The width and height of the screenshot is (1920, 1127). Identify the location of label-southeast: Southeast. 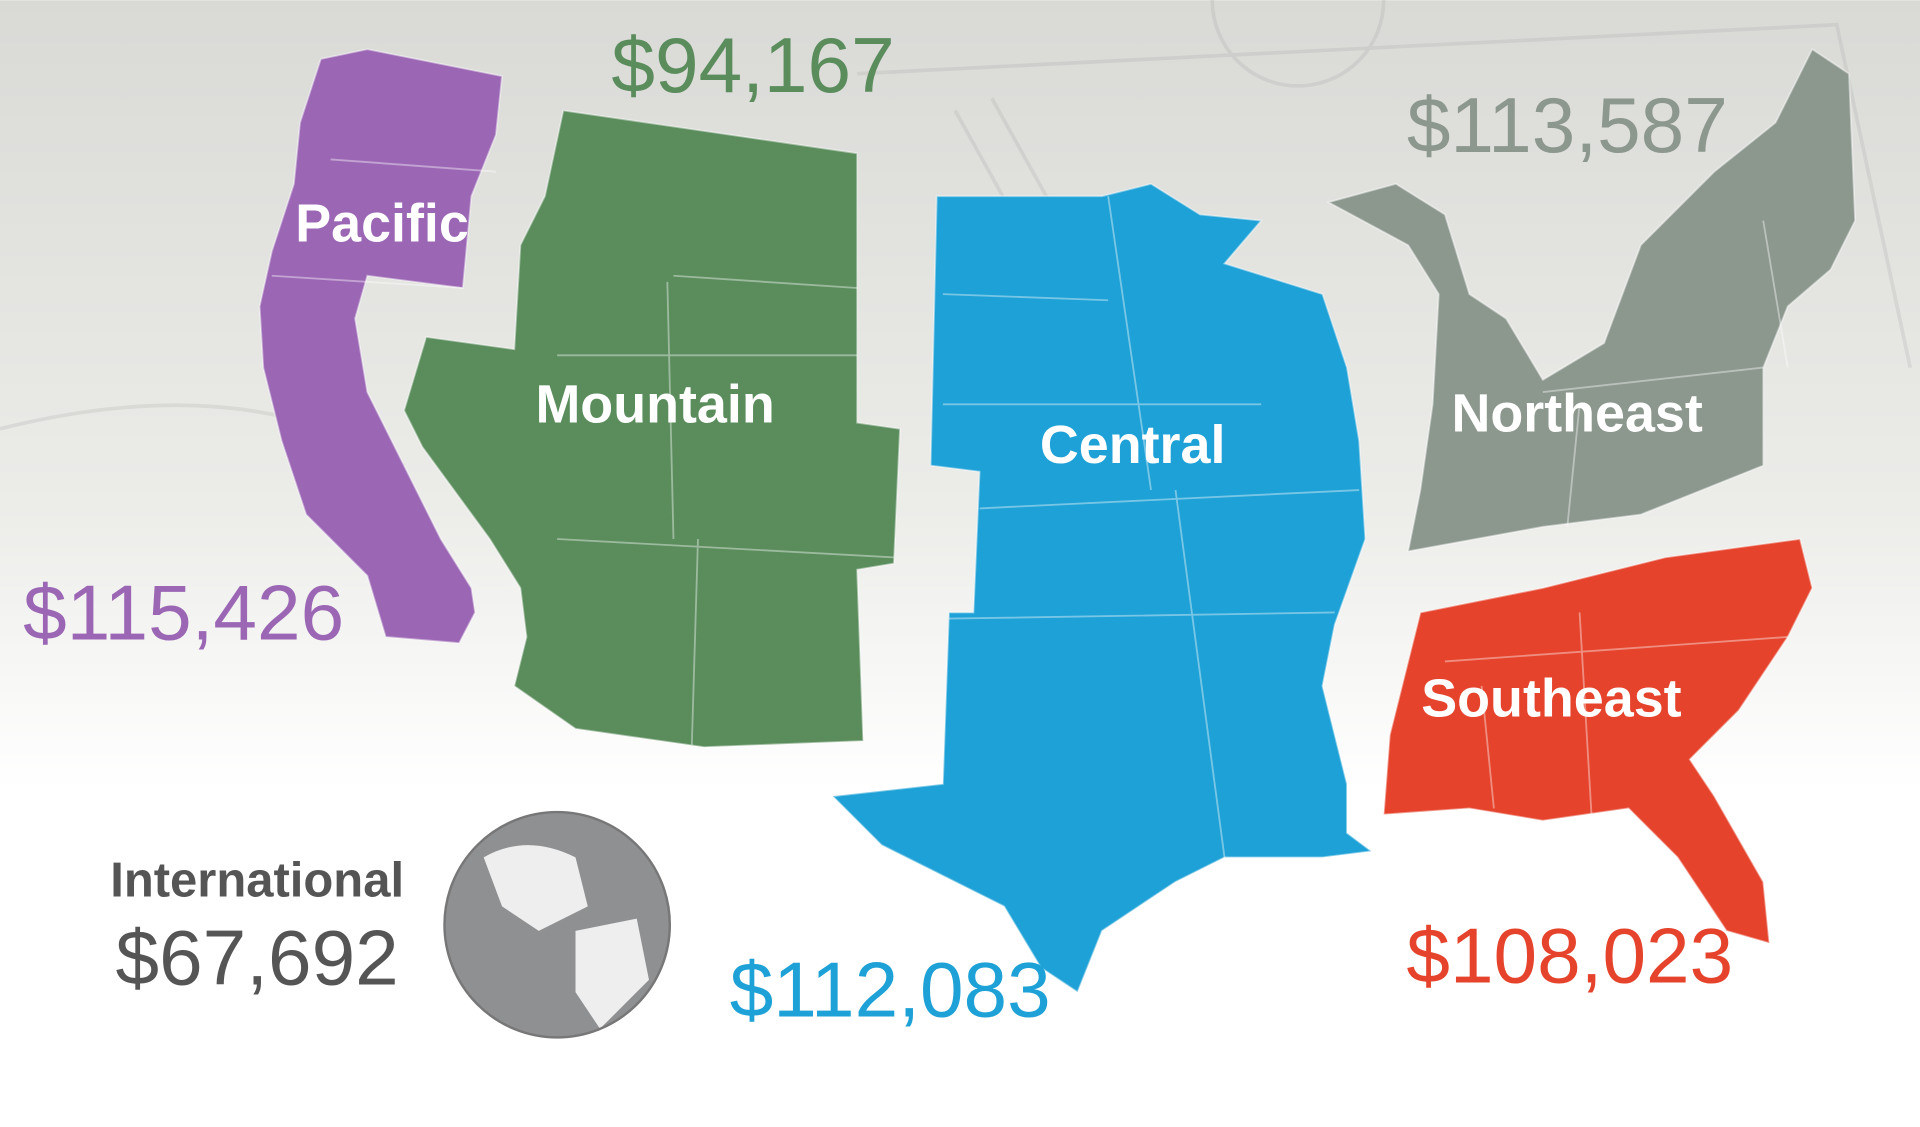
(1551, 699).